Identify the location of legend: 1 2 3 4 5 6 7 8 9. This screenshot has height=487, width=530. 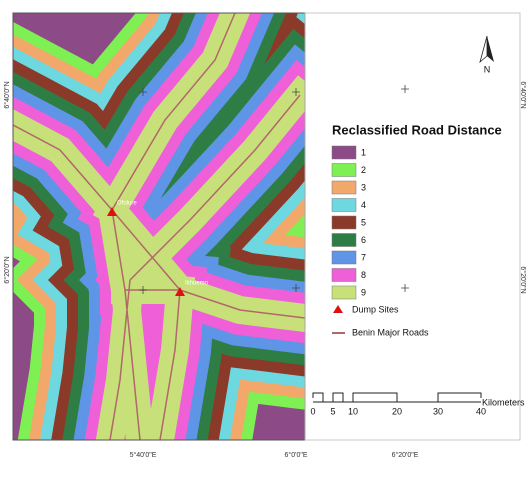
(348, 222).